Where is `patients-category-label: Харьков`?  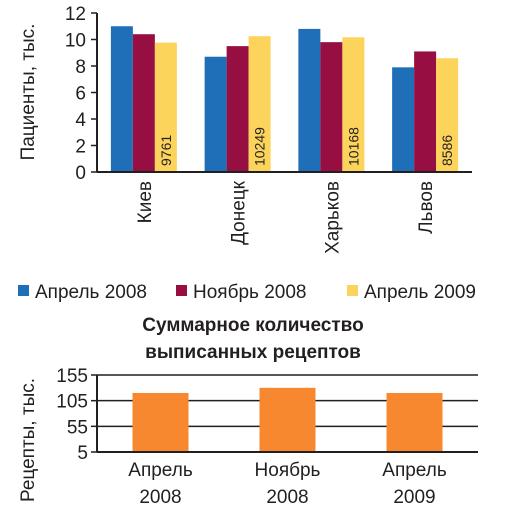 patients-category-label: Харьков is located at coordinates (332, 217).